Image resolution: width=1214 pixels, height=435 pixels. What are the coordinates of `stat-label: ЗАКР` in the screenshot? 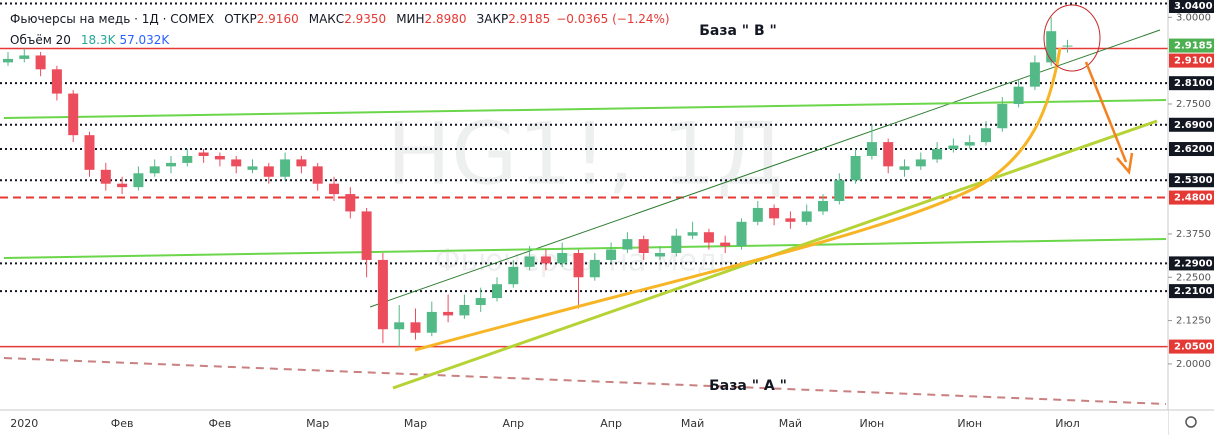 It's located at (493, 19).